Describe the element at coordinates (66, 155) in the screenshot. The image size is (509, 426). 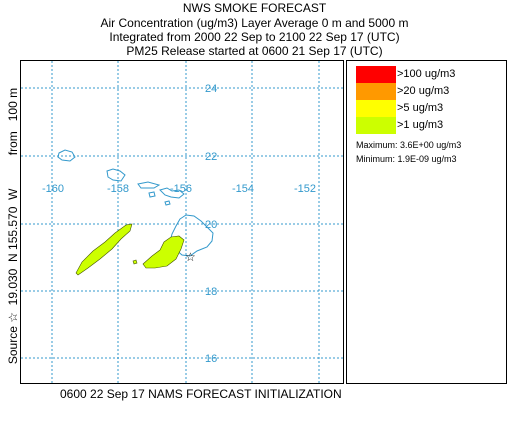
I see `island-kauai` at that location.